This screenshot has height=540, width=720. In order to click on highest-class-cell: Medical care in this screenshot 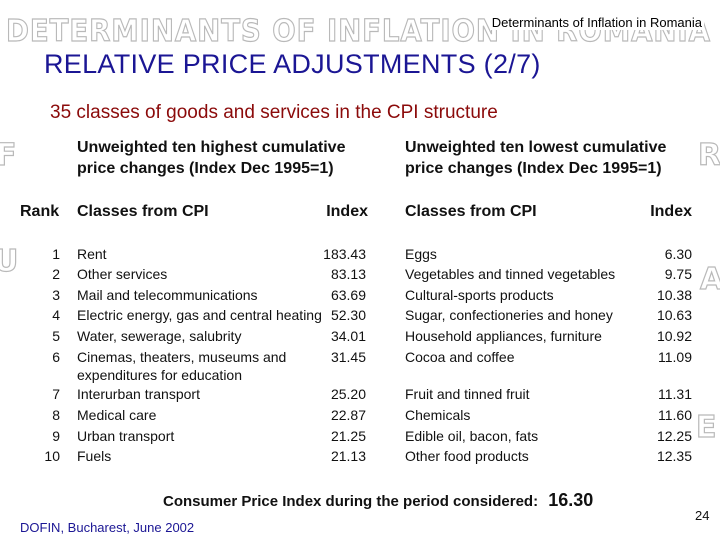, I will do `click(117, 415)`.